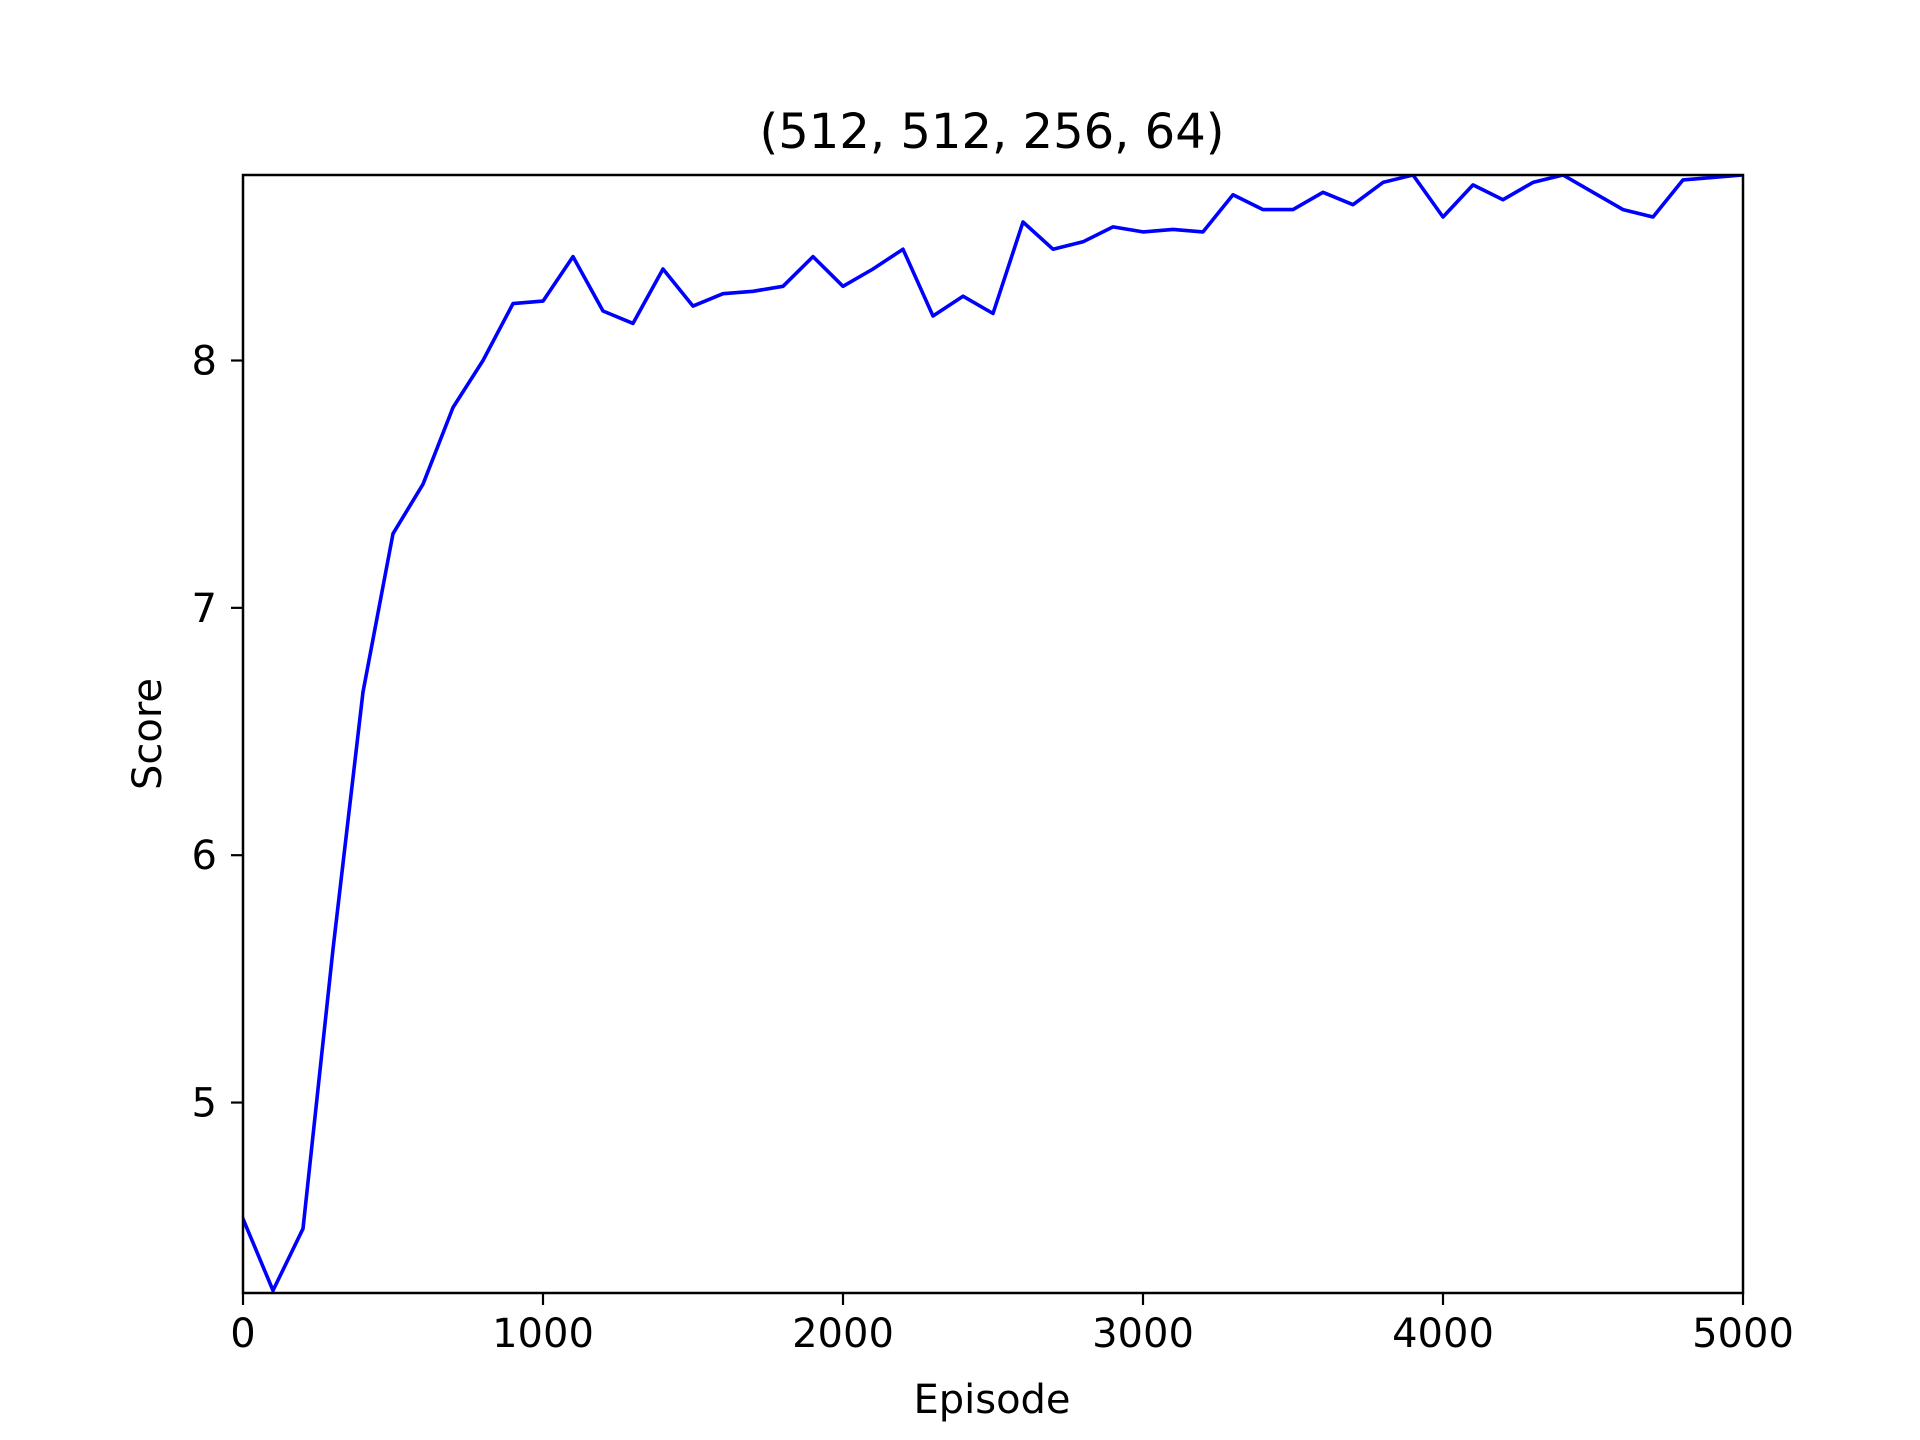 This screenshot has height=1440, width=1920. Describe the element at coordinates (204, 856) in the screenshot. I see `y-tick-label: 6` at that location.